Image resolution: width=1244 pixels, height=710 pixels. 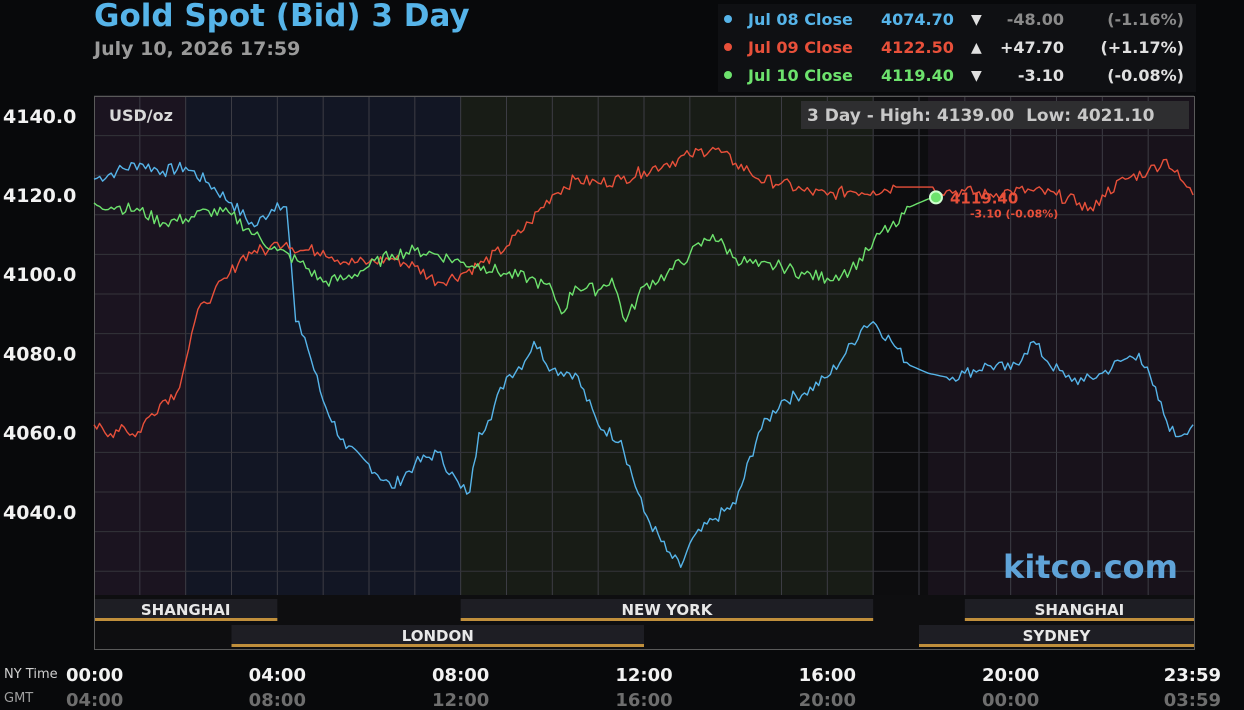 What do you see at coordinates (197, 49) in the screenshot?
I see `chart-timestamp: July 10, 2026 17:59` at bounding box center [197, 49].